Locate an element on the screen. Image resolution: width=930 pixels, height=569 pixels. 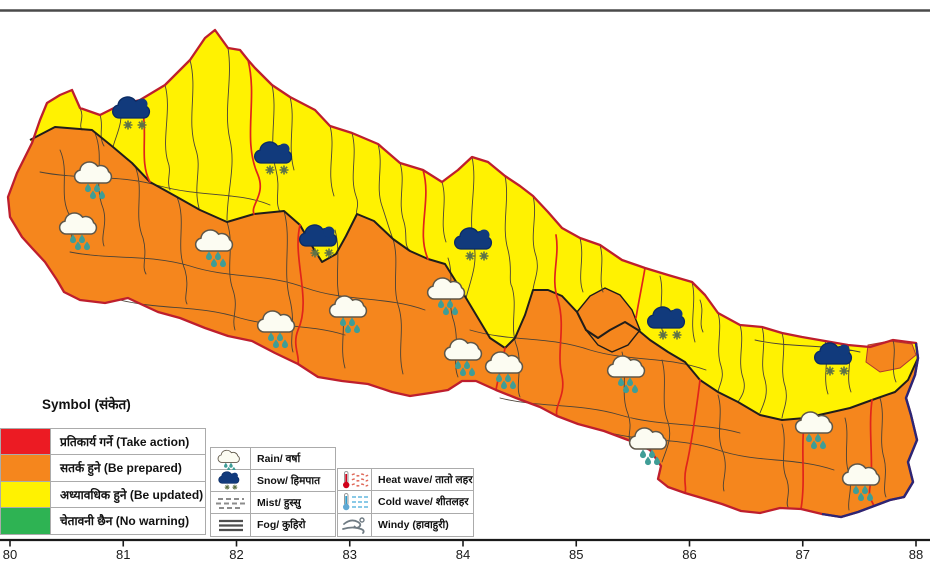
heat-wave-icon is located at coordinates (355, 480).